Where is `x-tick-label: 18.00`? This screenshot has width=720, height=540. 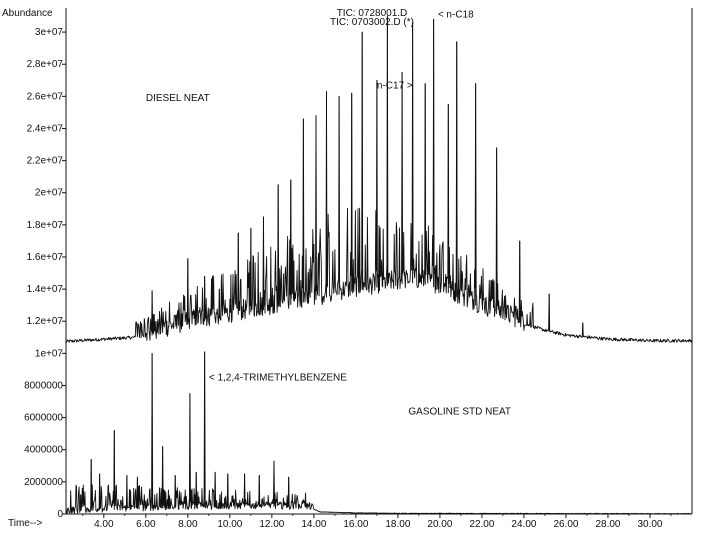
x-tick-label: 18.00 is located at coordinates (397, 524).